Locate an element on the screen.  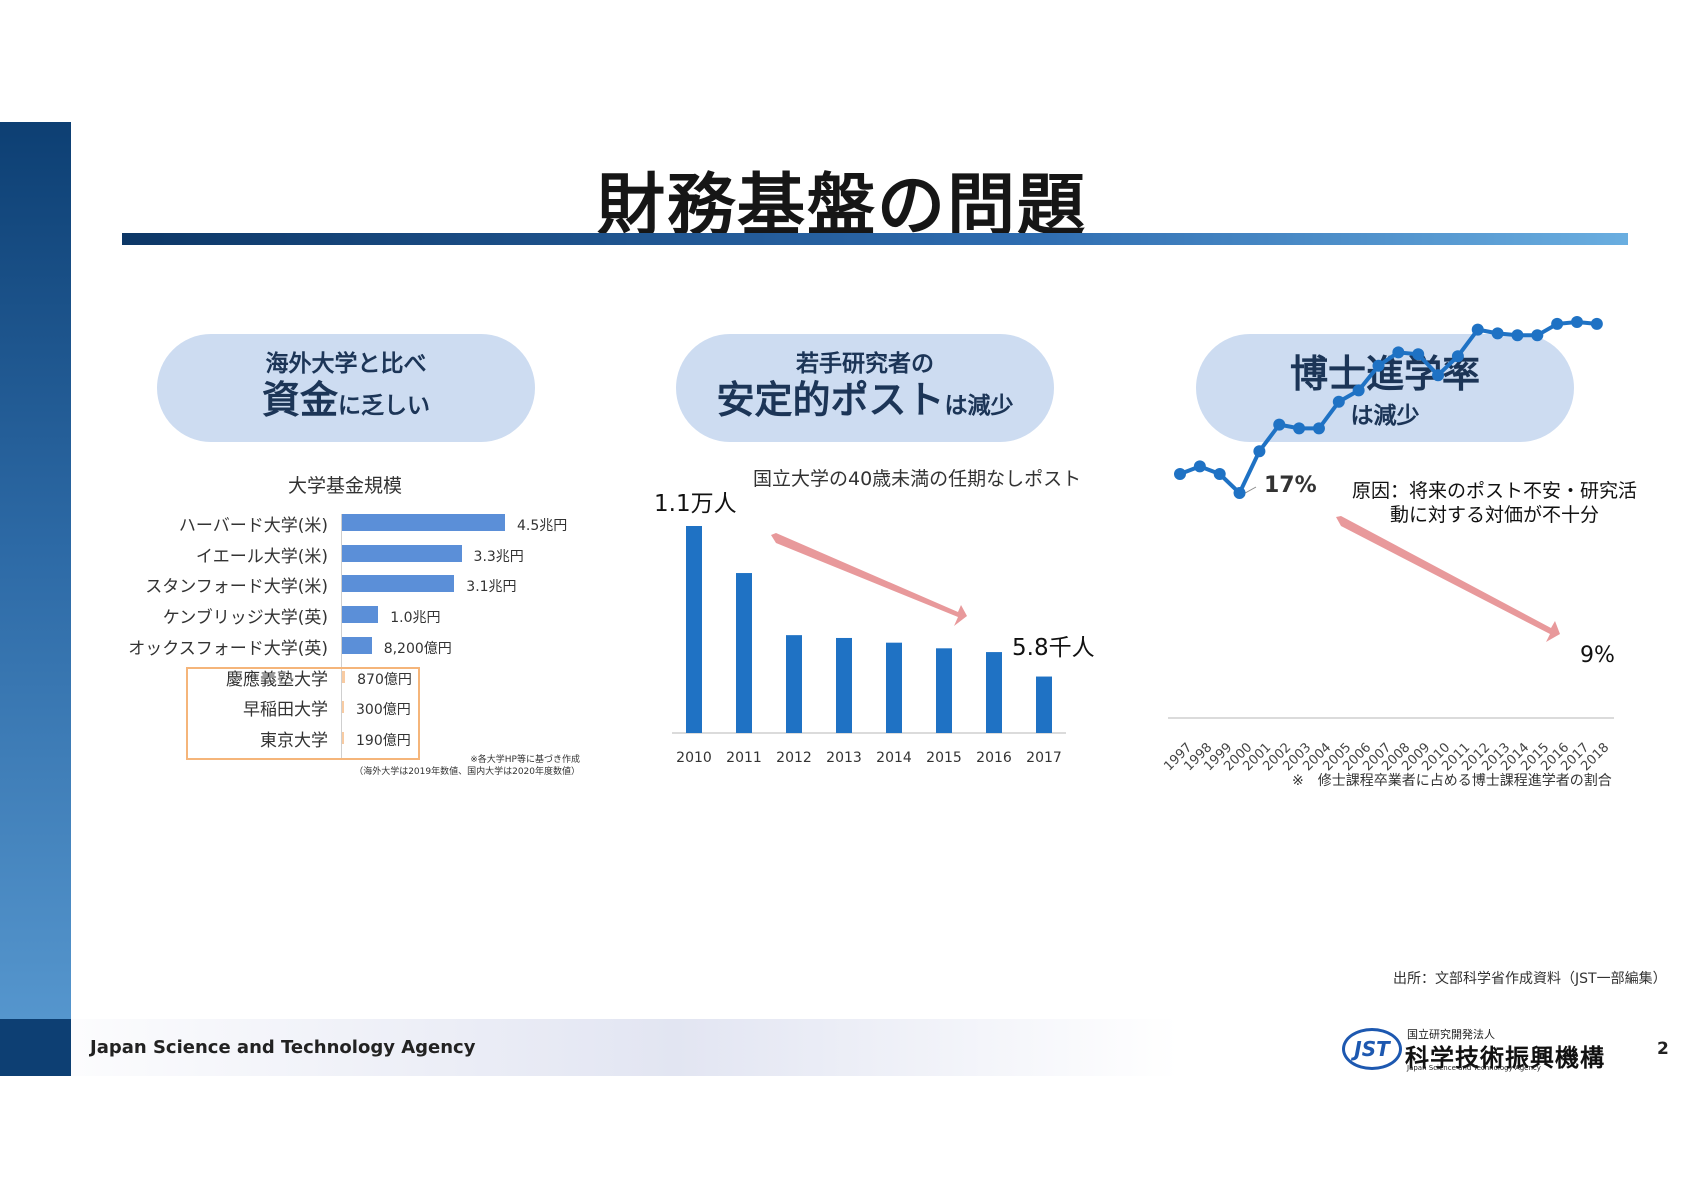
phd-cause-annotation: 原因：将来のポスト不安・研究活 動に対する対価が不十分 is located at coordinates (1494, 503).